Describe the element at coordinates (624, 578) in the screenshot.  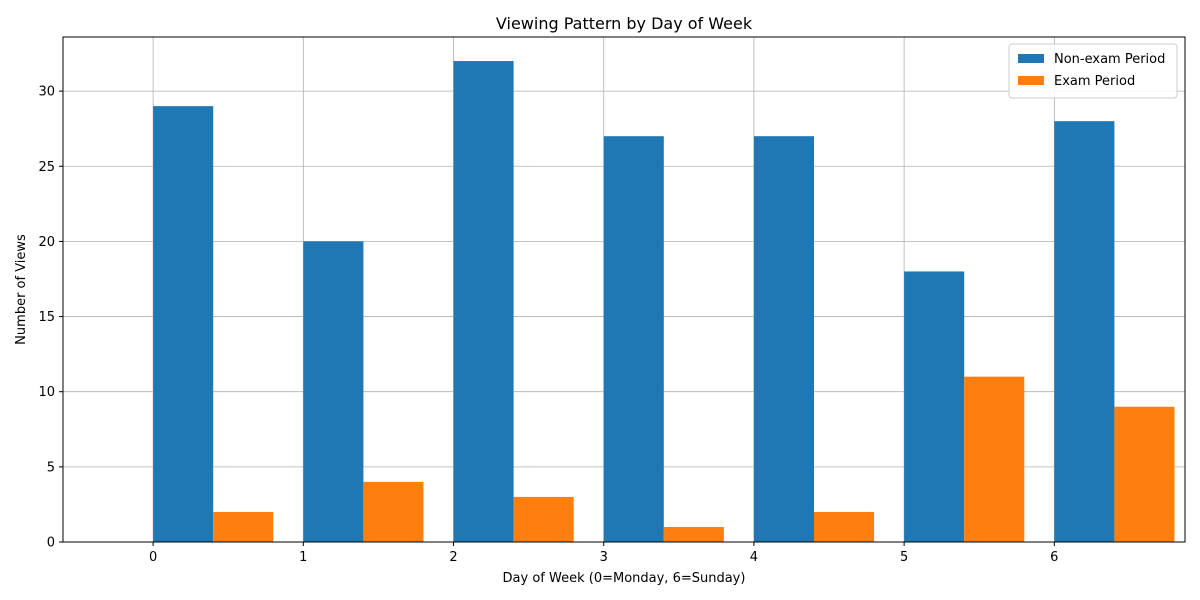
I see `x-axis-label: Day of Week (0=Monday, 6=Sunday)` at that location.